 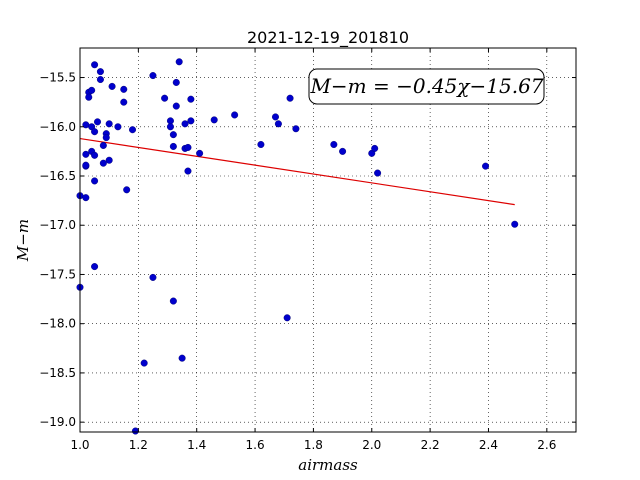 I want to click on y-tick-label: −18.5, so click(x=57, y=373).